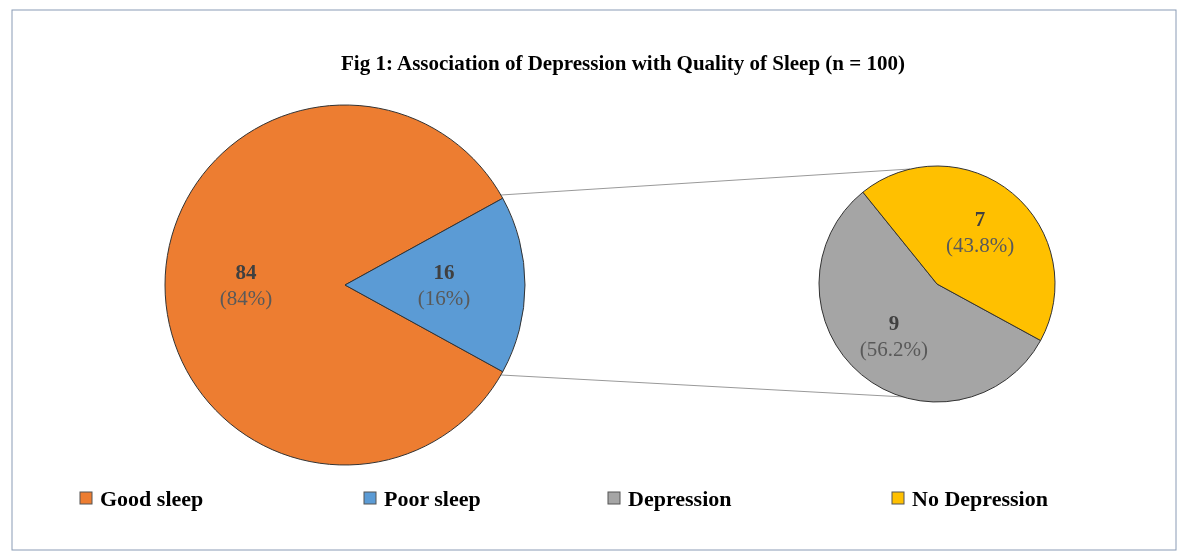 This screenshot has width=1183, height=555. I want to click on legend-label: Good sleep, so click(152, 498).